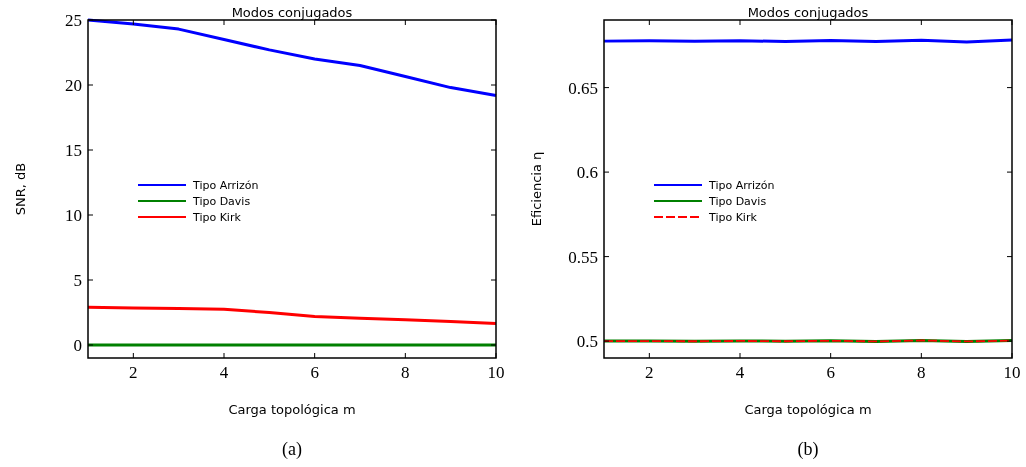  What do you see at coordinates (587, 173) in the screenshot?
I see `y-tick-label: 0.6` at bounding box center [587, 173].